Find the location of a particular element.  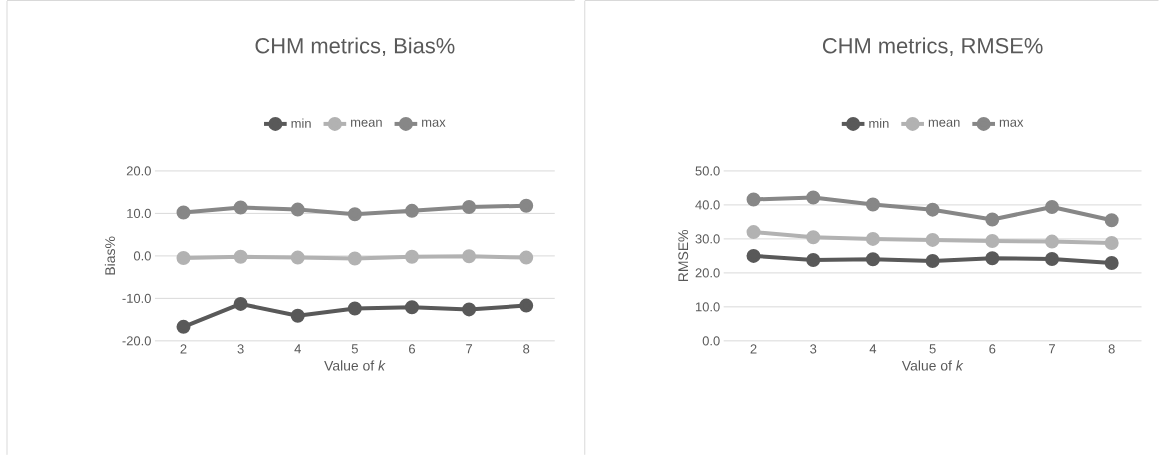

y-tick-label: 50.0 is located at coordinates (707, 171).